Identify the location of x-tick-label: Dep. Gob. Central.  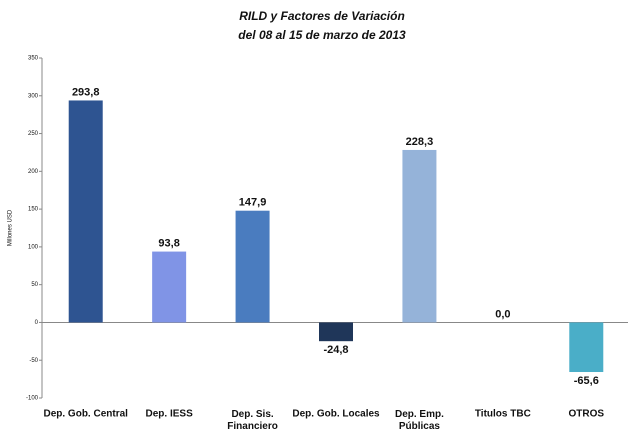
(85, 414).